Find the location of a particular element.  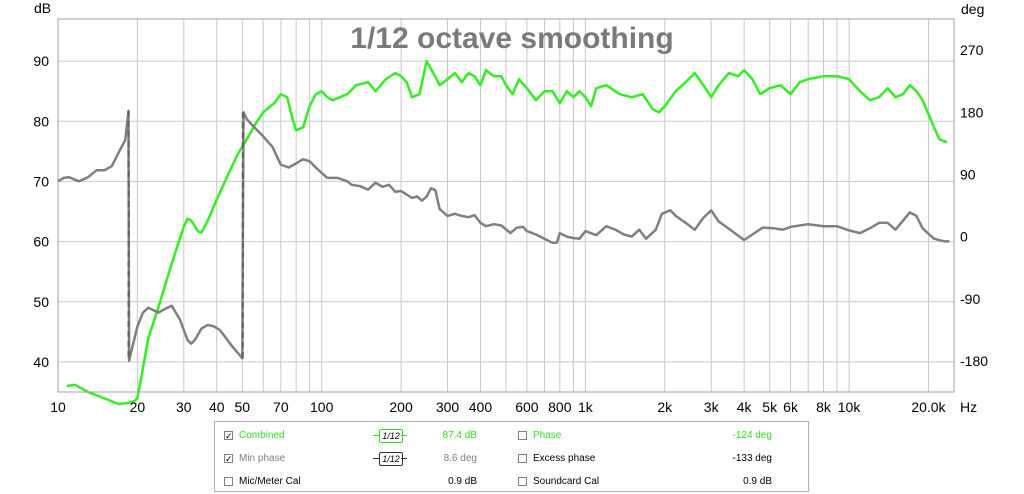

y-right-axis-ticks: -180 -90 0 90 180 270 is located at coordinates (974, 205).